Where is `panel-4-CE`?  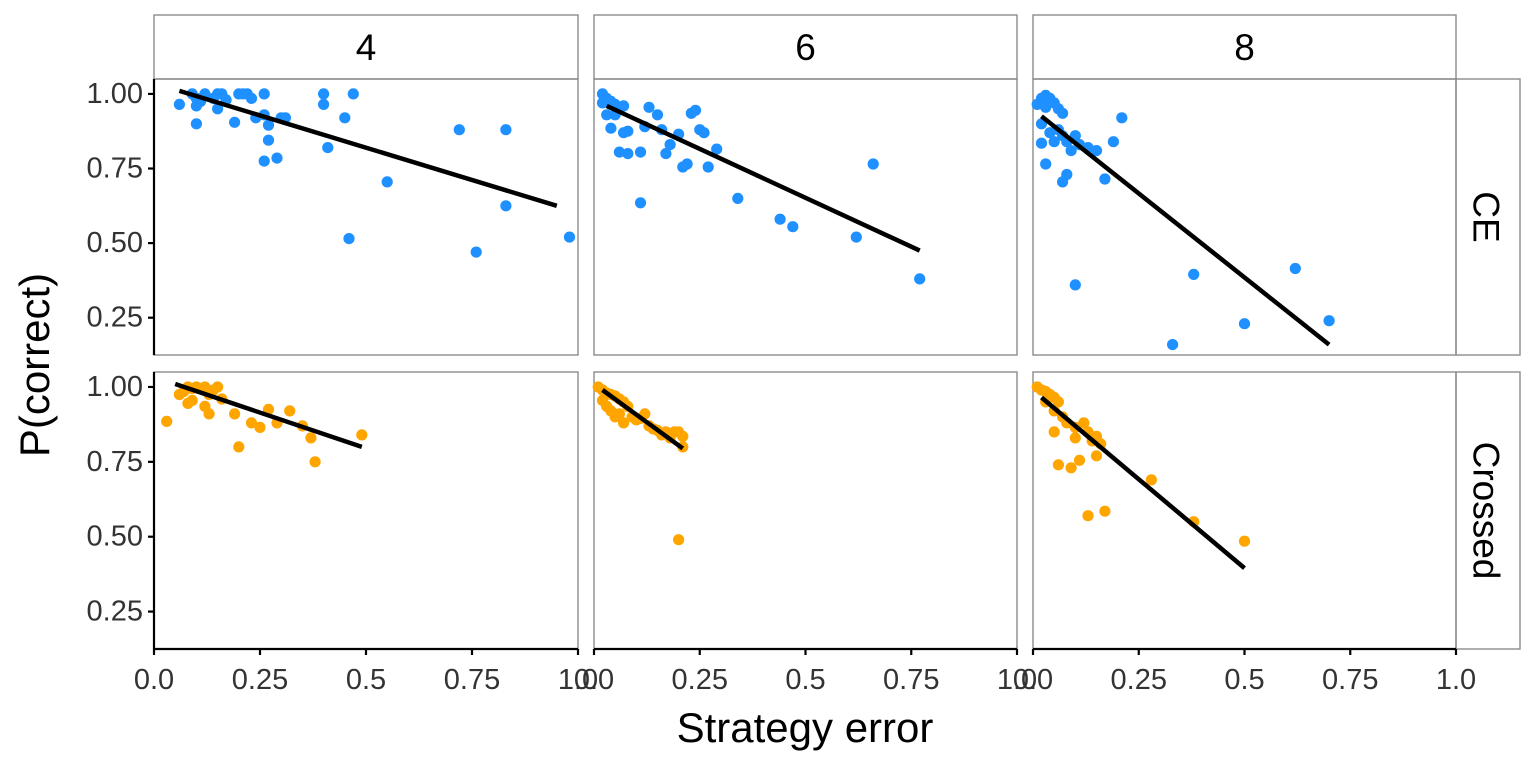
panel-4-CE is located at coordinates (366, 217).